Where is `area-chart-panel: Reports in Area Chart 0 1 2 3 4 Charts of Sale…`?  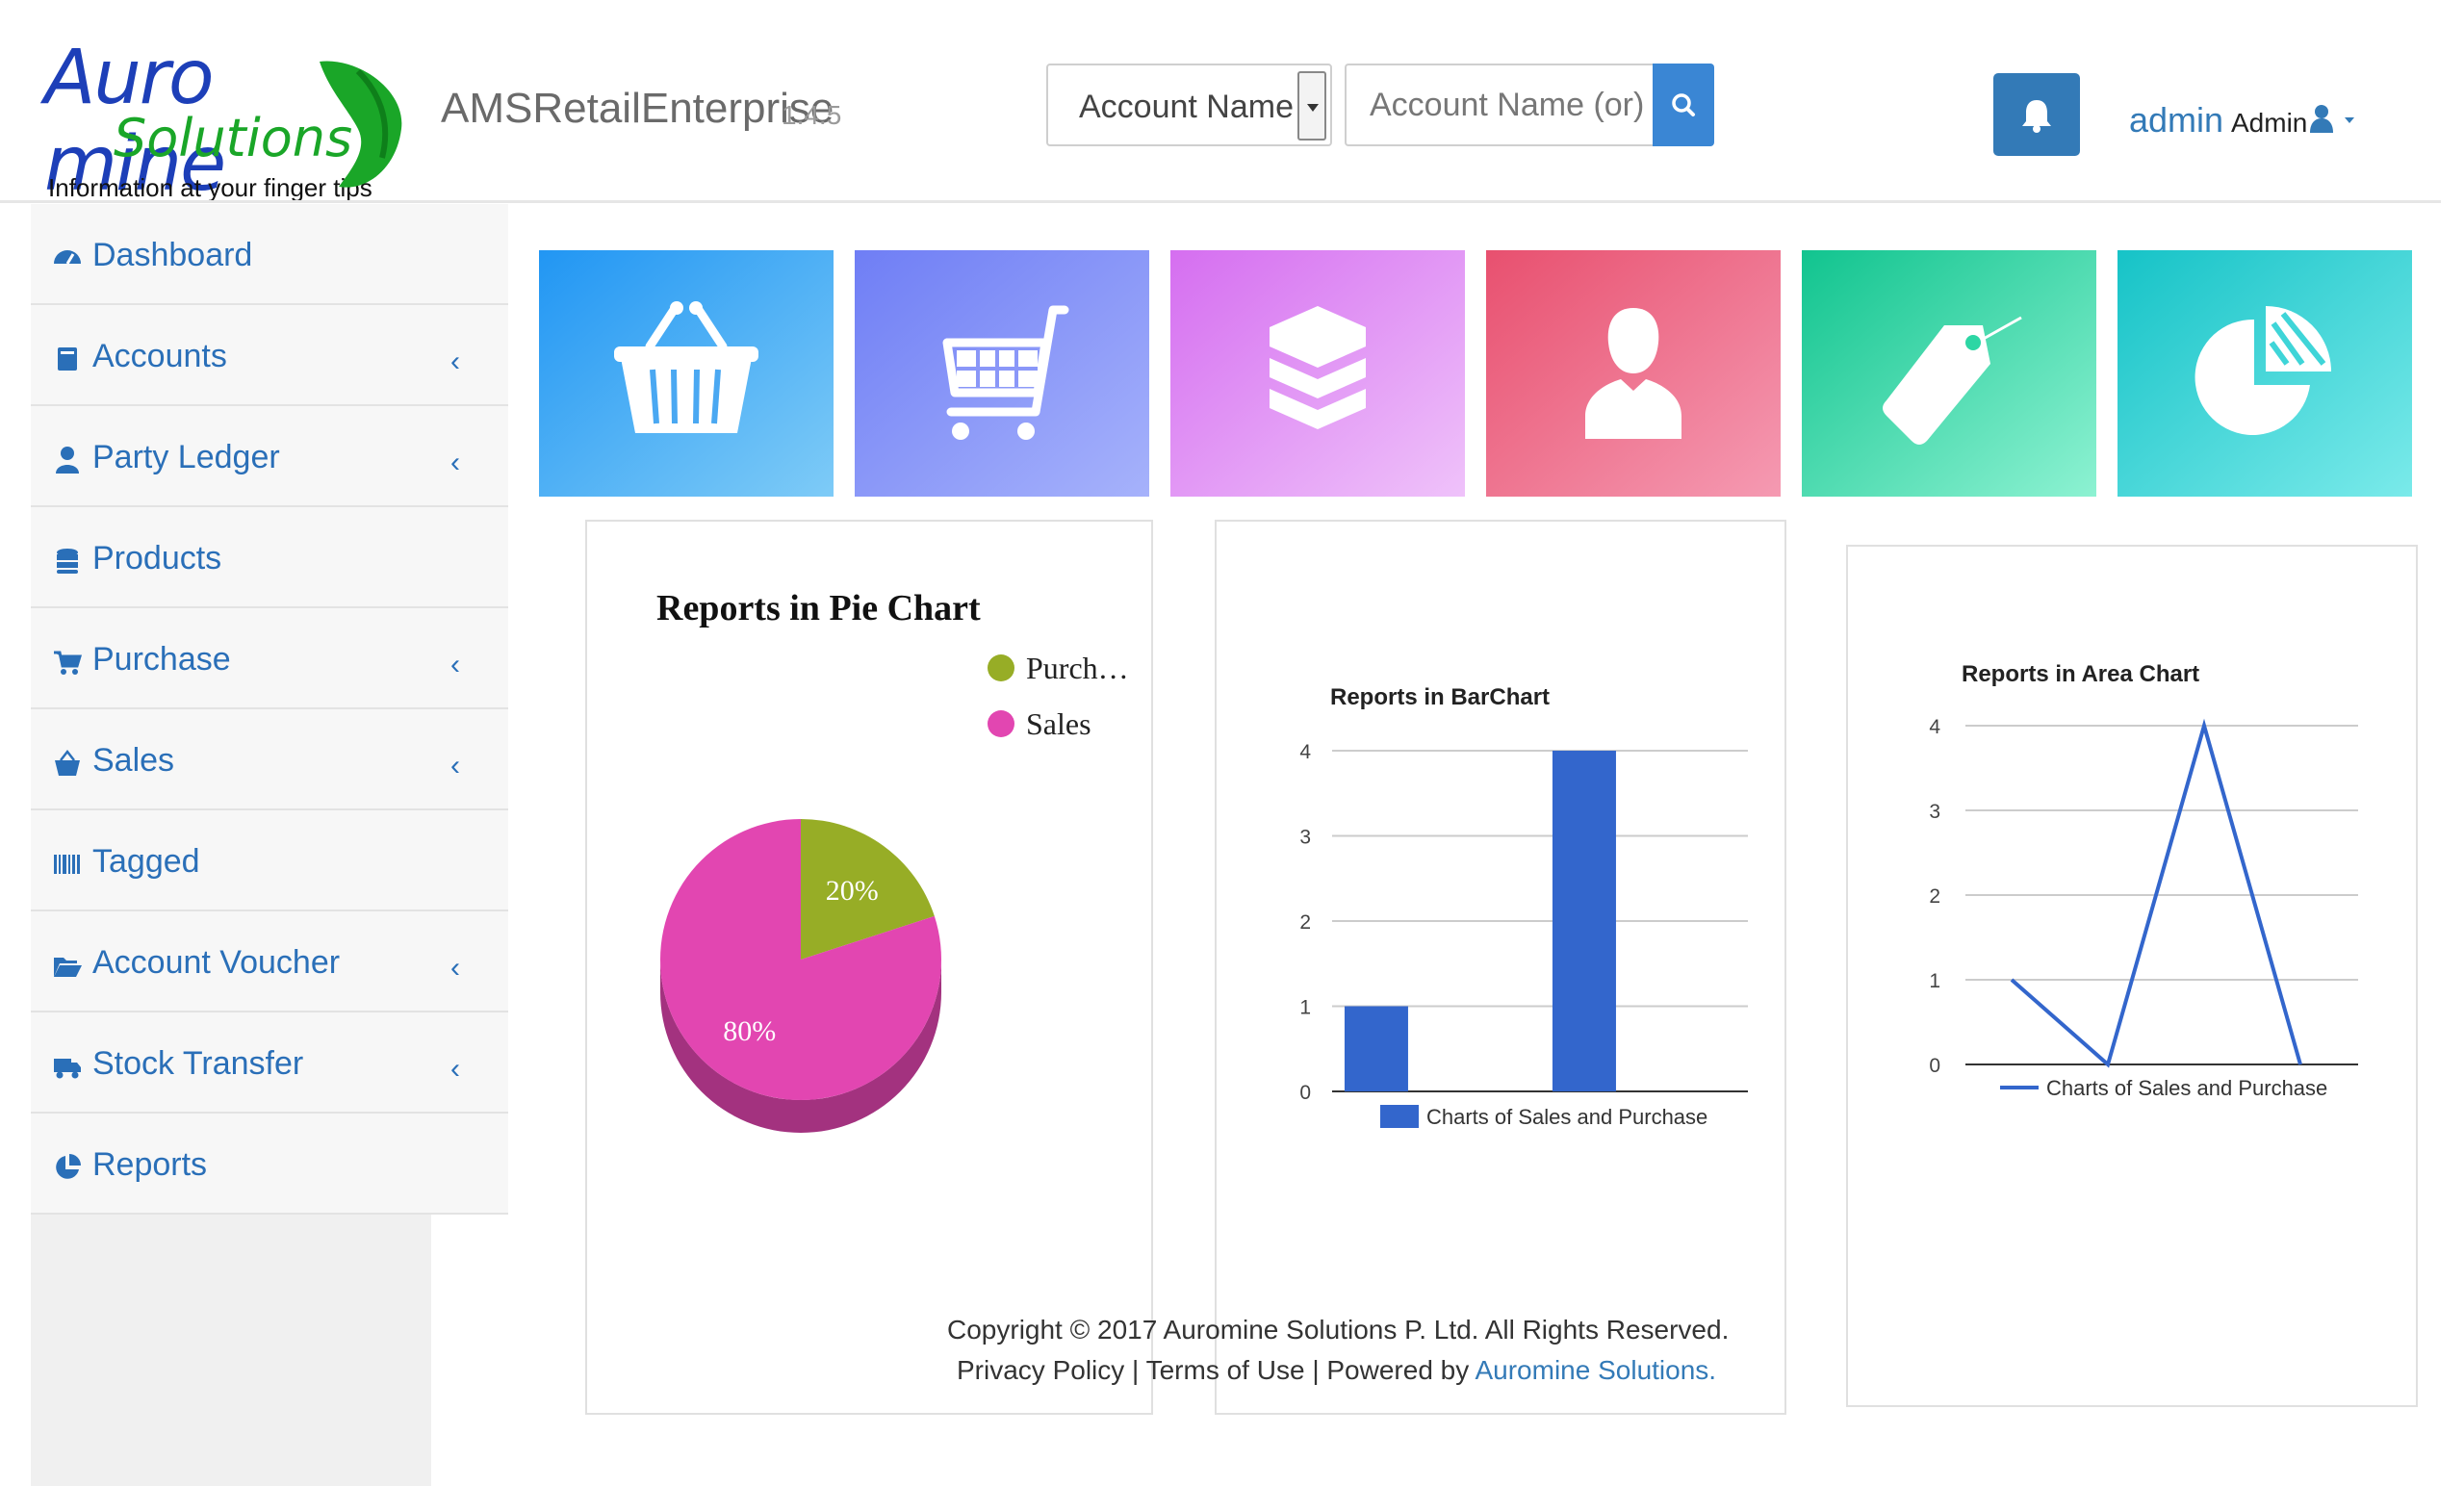
area-chart-panel: Reports in Area Chart 0 1 2 3 4 Charts of Sale… is located at coordinates (2132, 976).